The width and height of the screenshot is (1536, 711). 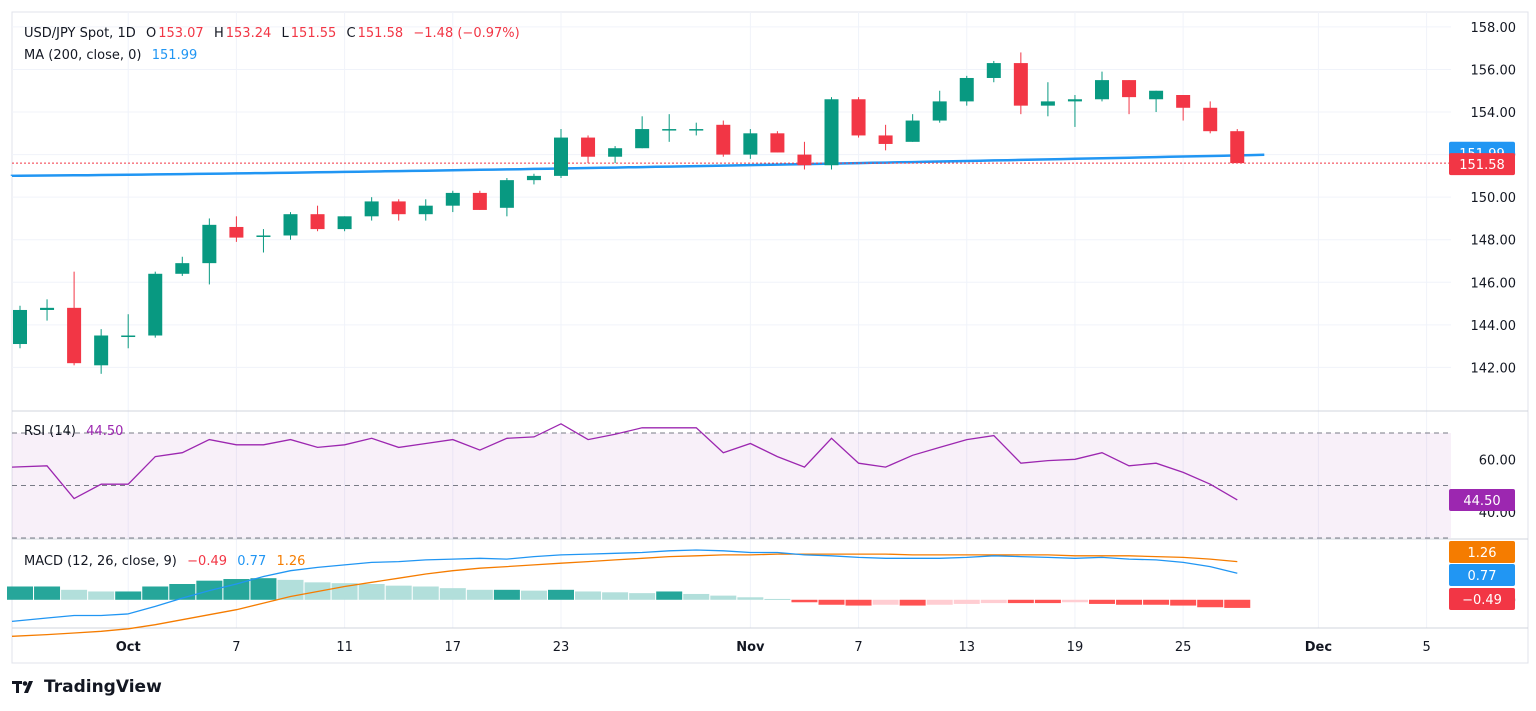 I want to click on price-tick-label: 156.00, so click(x=1494, y=70).